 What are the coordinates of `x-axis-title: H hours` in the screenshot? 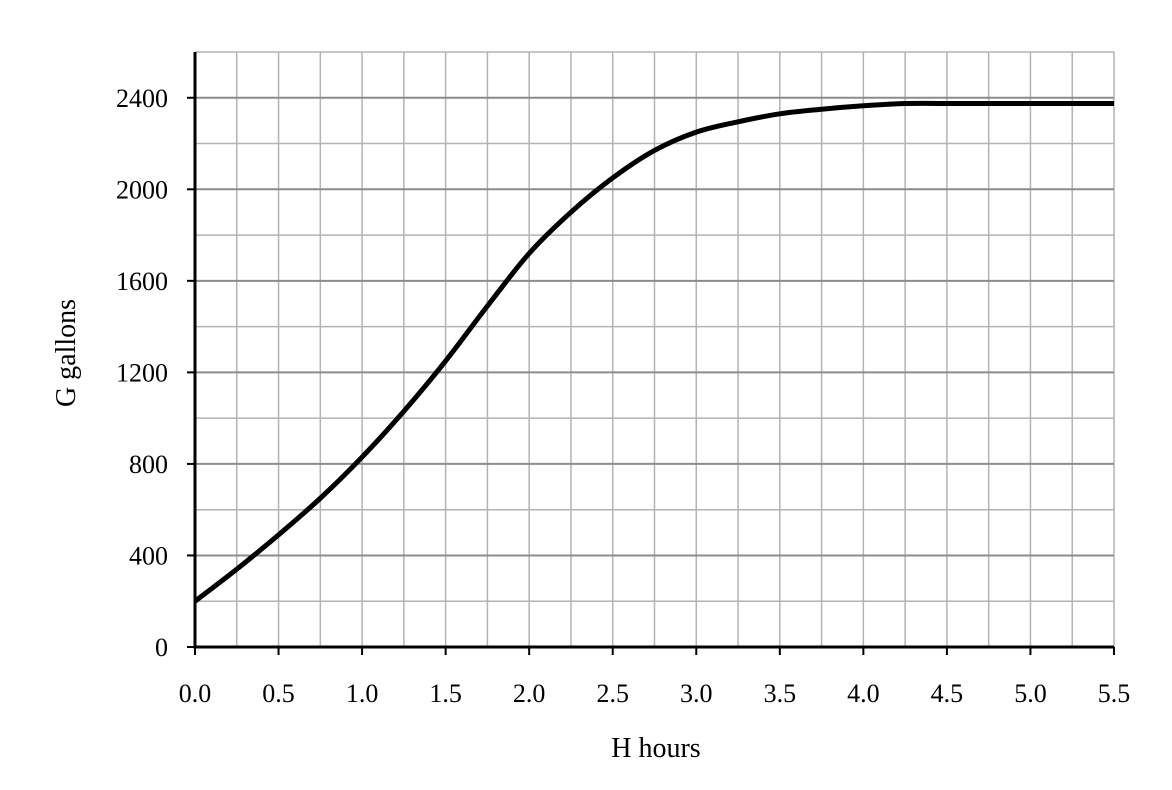 It's located at (655, 748).